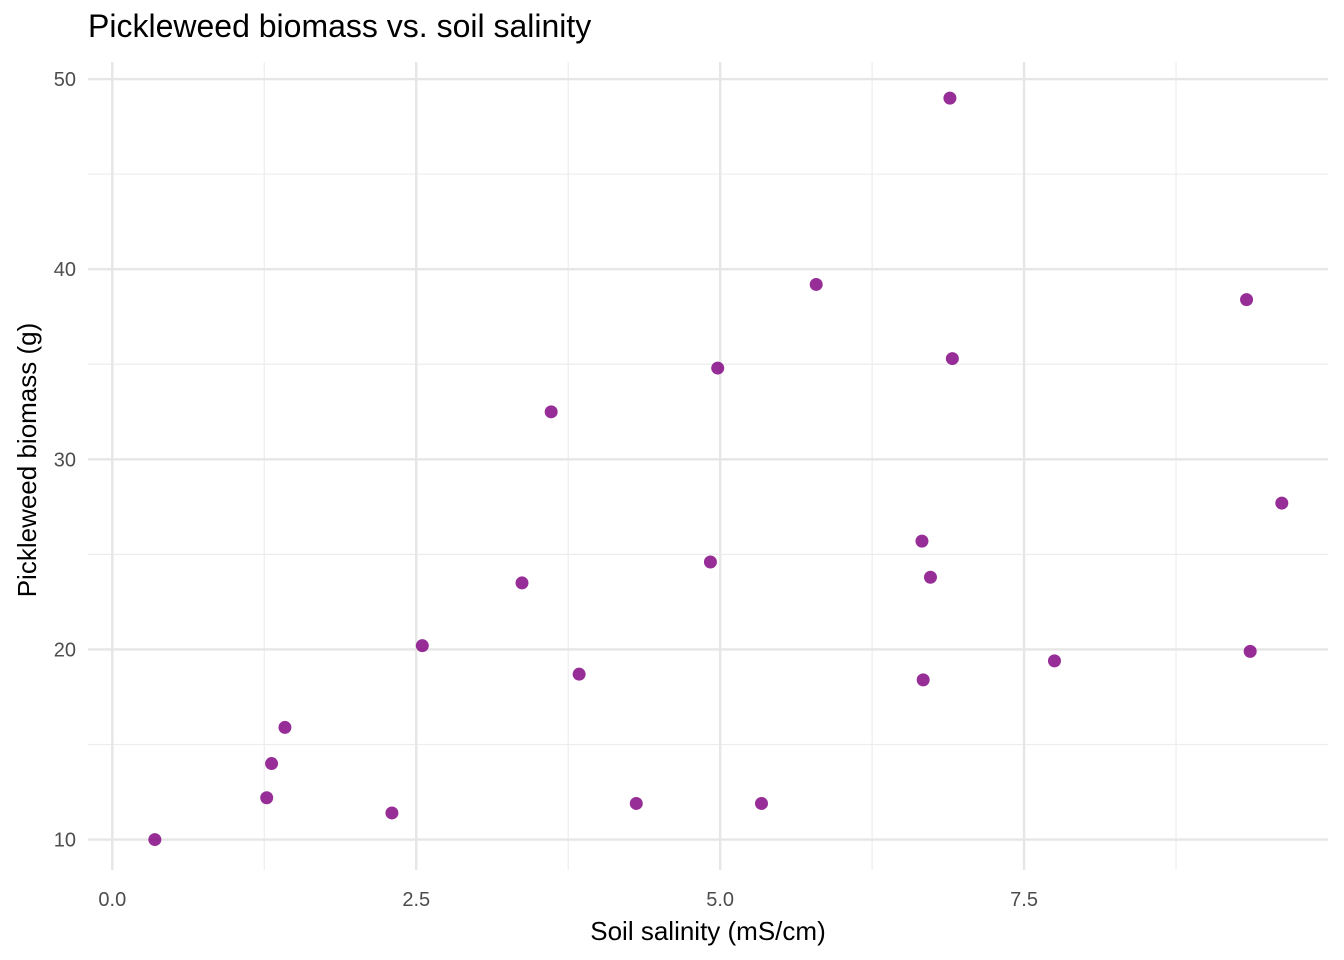 This screenshot has height=960, width=1344. What do you see at coordinates (707, 931) in the screenshot?
I see `x-axis-title: Soil salinity (mS/cm)` at bounding box center [707, 931].